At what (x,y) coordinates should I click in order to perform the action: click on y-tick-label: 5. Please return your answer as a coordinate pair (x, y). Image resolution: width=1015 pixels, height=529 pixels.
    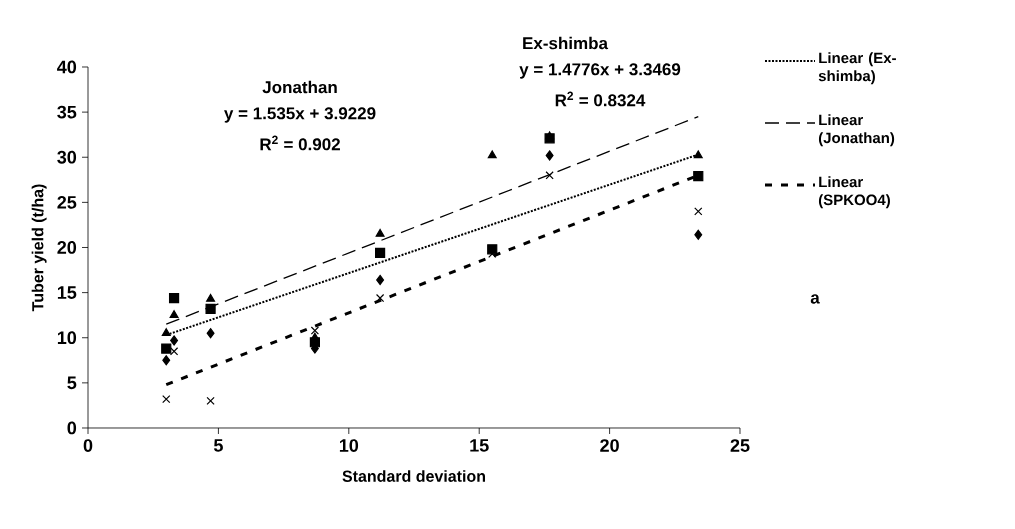
    Looking at the image, I should click on (72, 383).